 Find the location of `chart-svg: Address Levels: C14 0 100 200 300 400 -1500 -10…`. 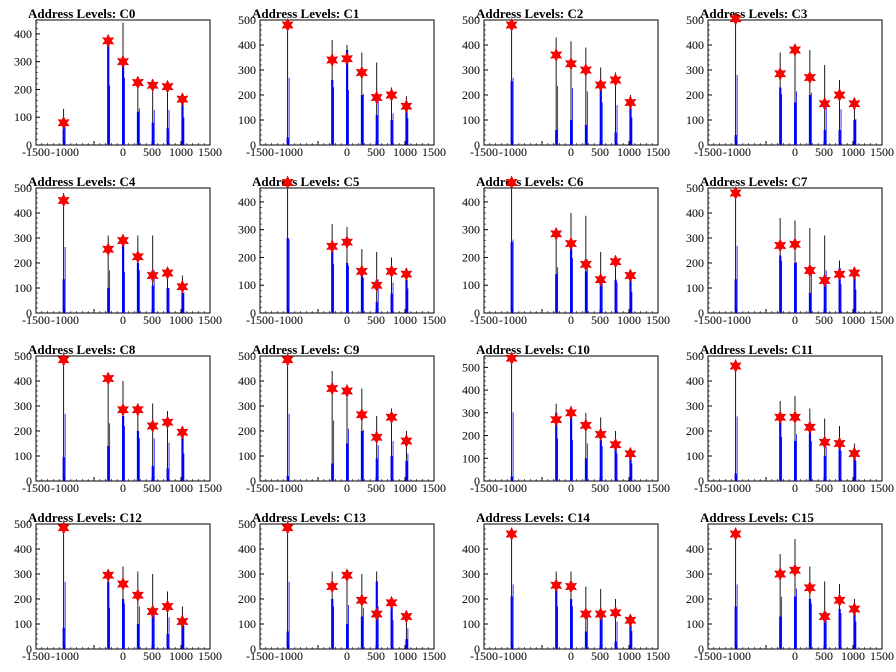

chart-svg: Address Levels: C14 0 100 200 300 400 -1500 -10… is located at coordinates (566, 586).